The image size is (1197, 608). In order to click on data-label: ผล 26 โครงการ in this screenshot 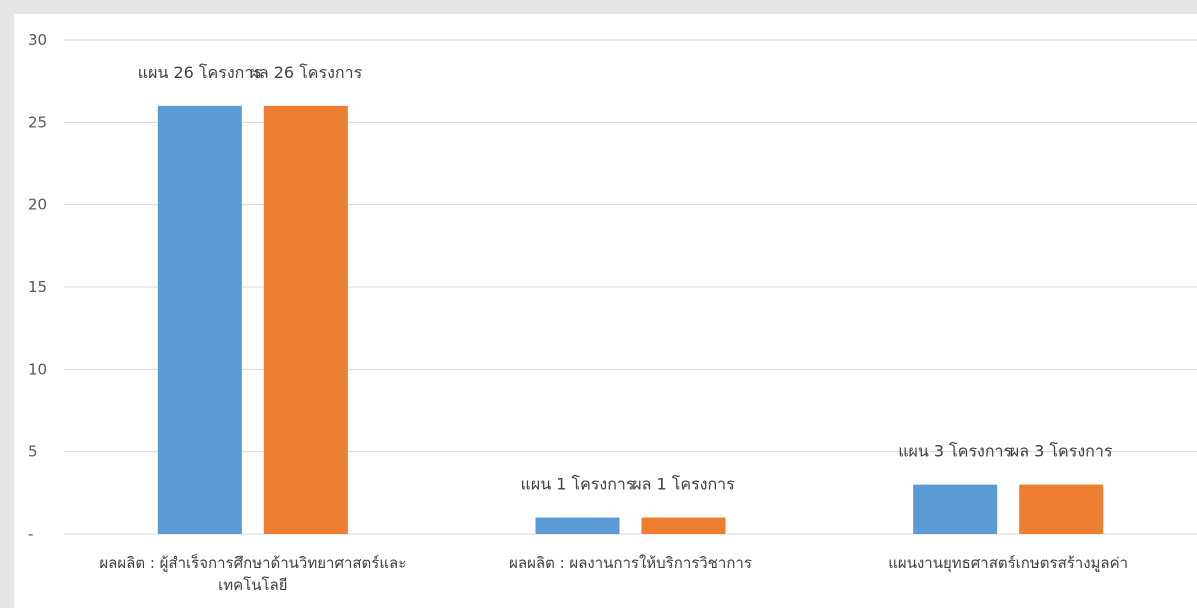, I will do `click(305, 72)`.